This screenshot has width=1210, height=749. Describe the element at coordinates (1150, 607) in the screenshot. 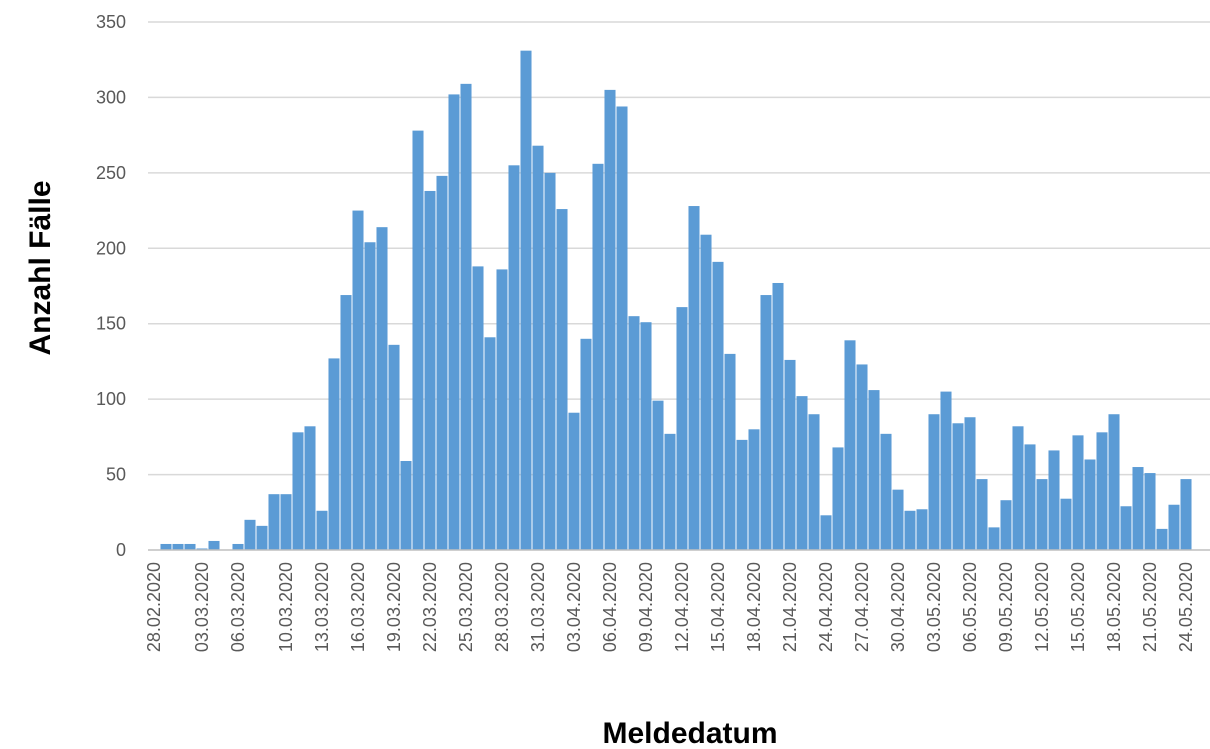

I see `x-tick-label: 21.05.2020` at that location.